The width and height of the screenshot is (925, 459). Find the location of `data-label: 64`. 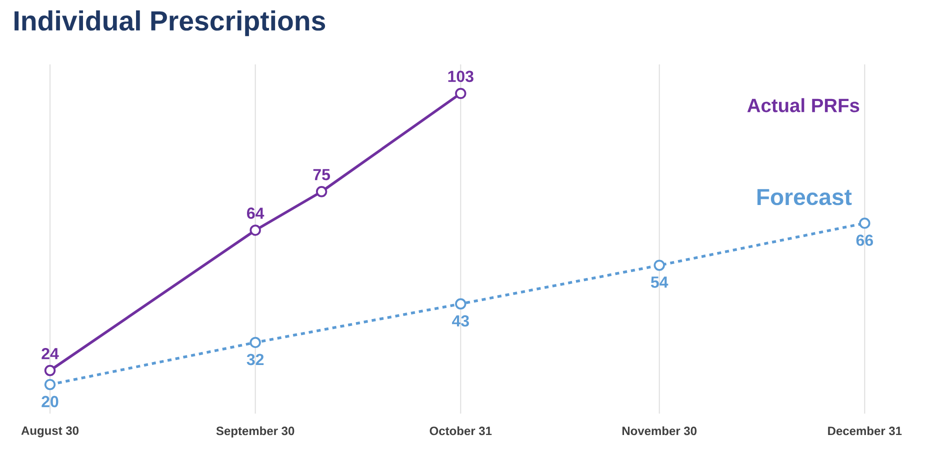

data-label: 64 is located at coordinates (255, 213).